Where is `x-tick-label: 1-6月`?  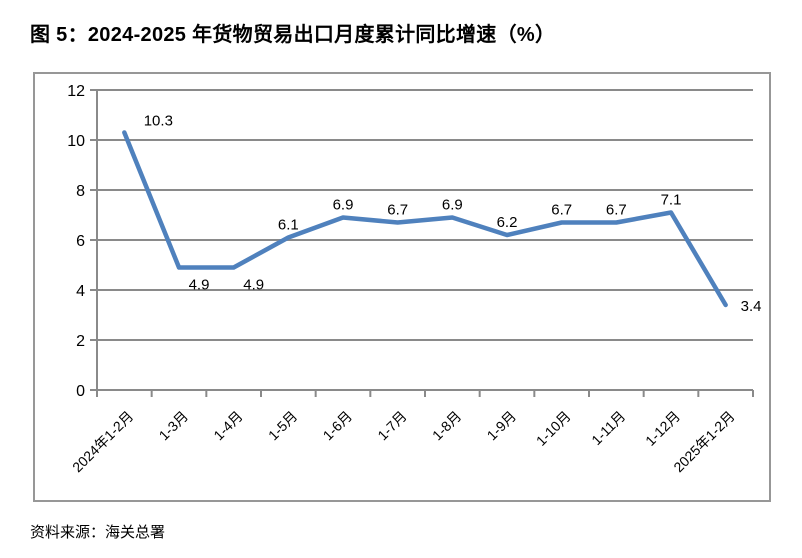
x-tick-label: 1-6月 is located at coordinates (338, 426).